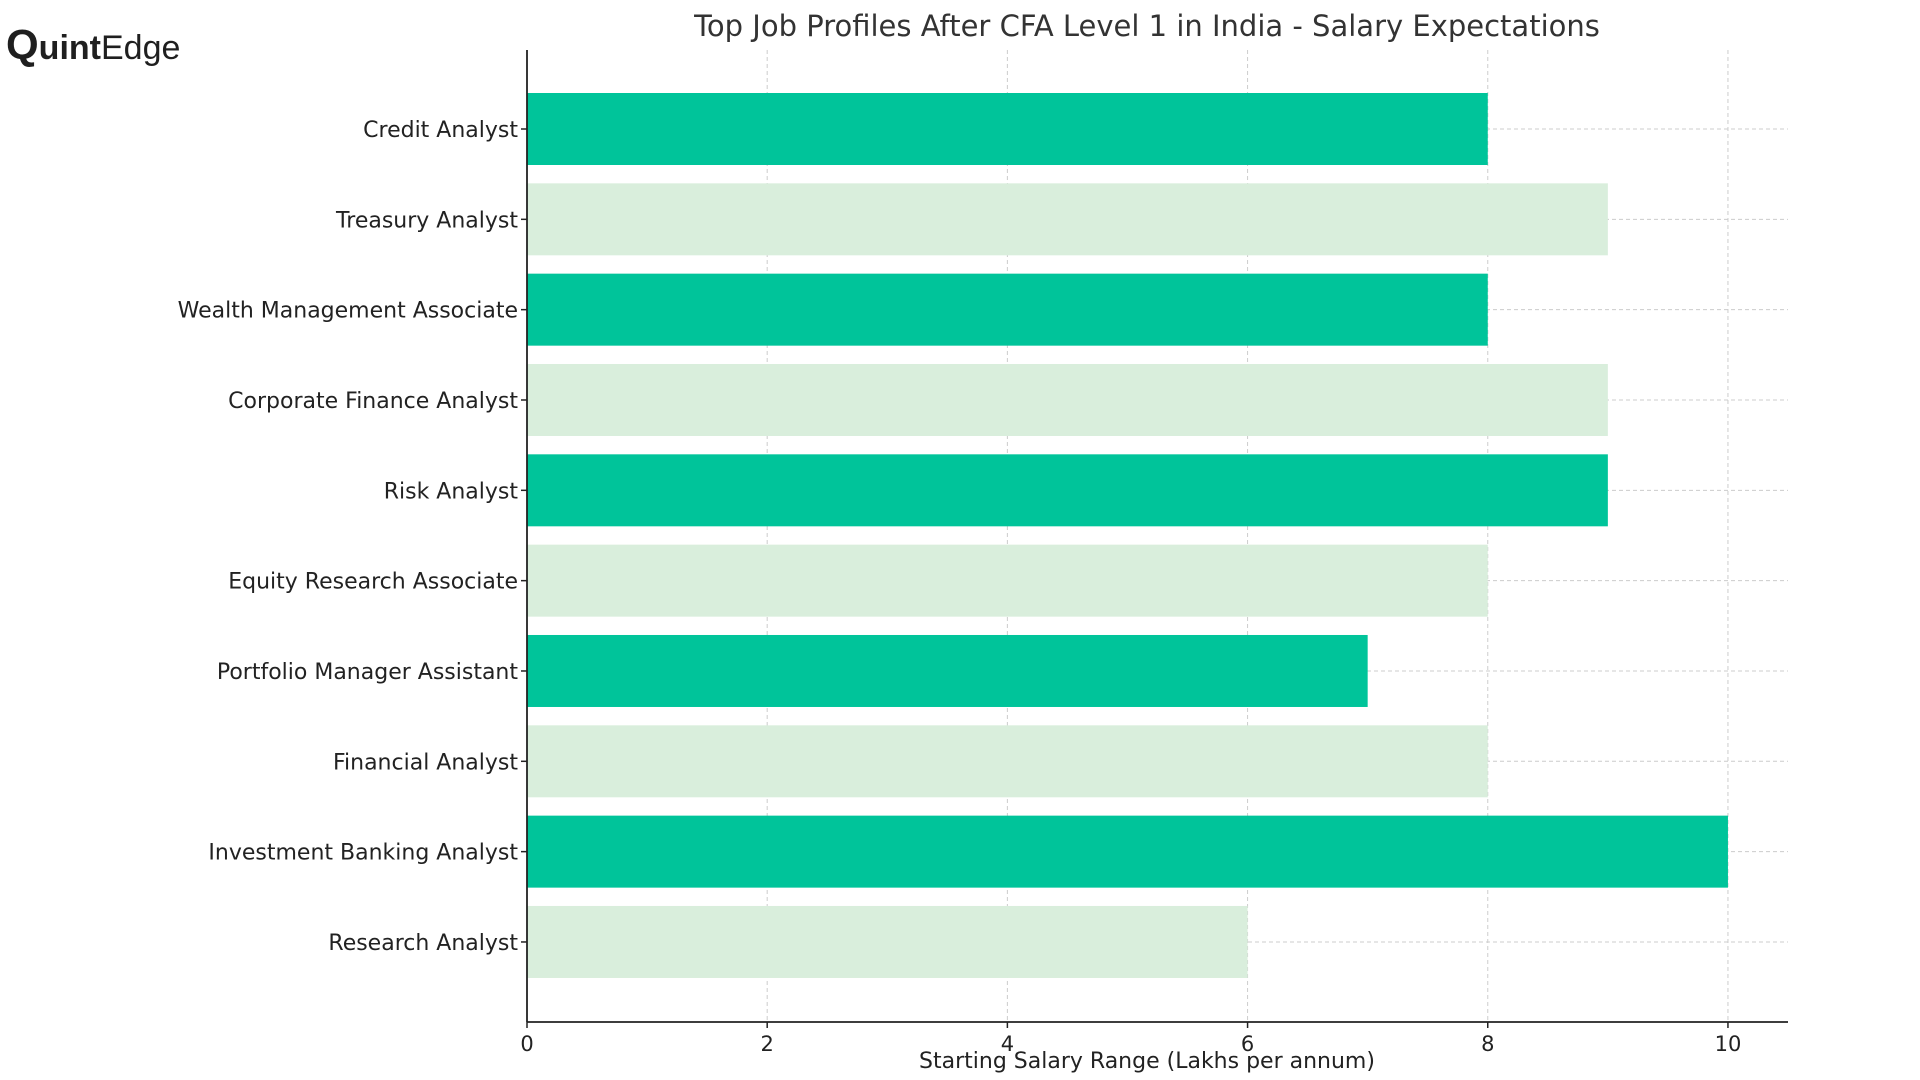  I want to click on logo-q: Q, so click(22, 44).